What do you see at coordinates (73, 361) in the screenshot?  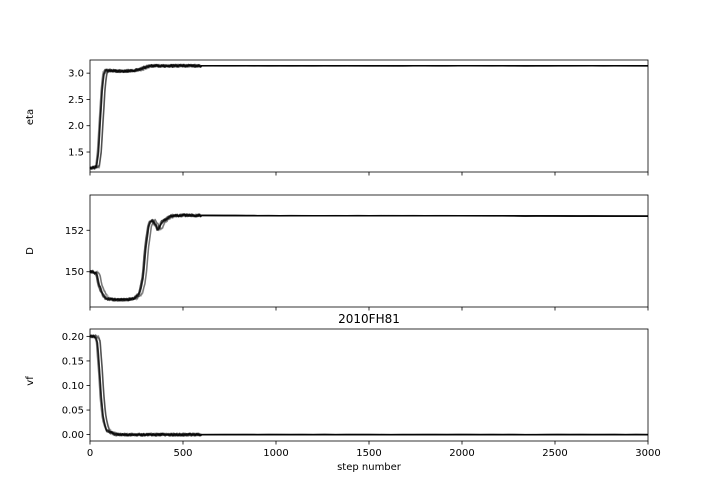 I see `vf-ytick-label: 0.15` at bounding box center [73, 361].